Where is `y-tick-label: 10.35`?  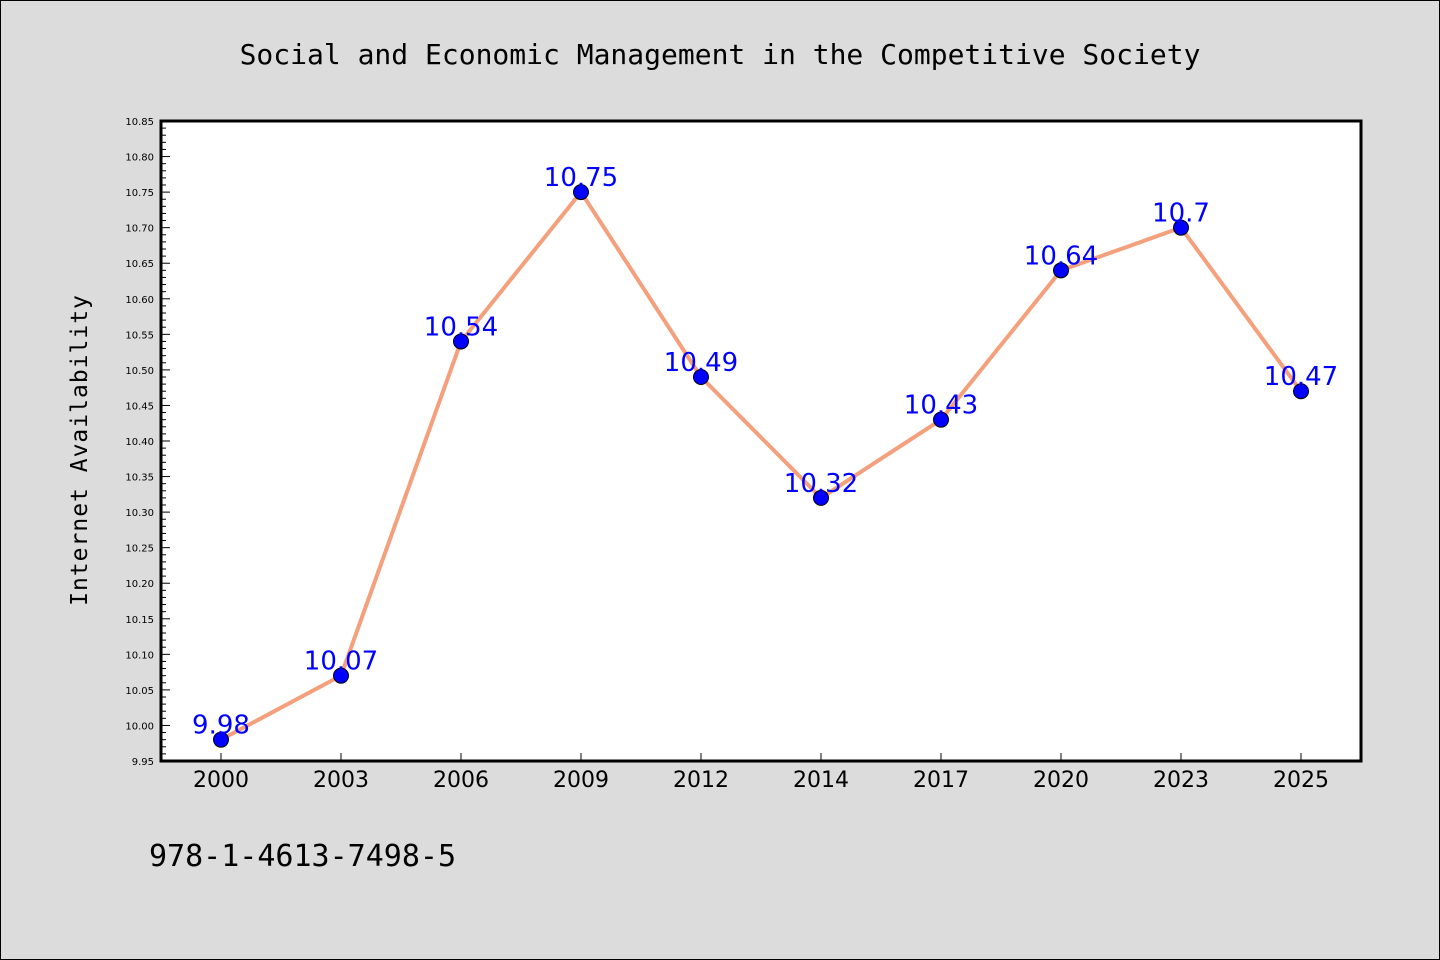
y-tick-label: 10.35 is located at coordinates (139, 478).